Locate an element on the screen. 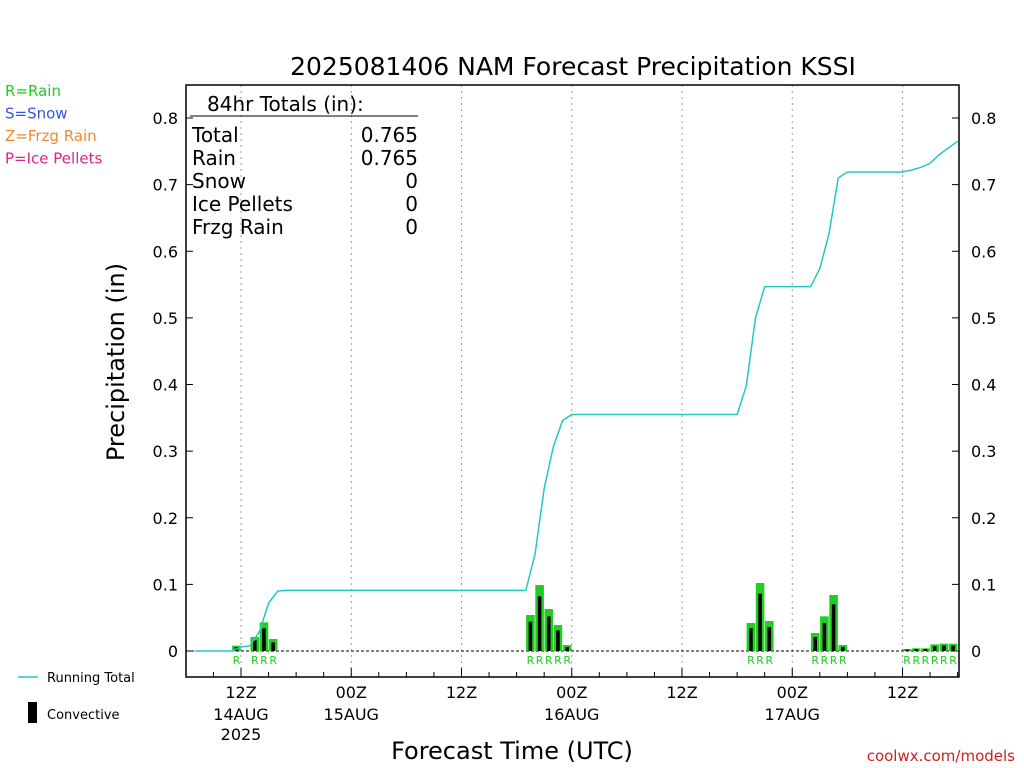 The width and height of the screenshot is (1024, 768). y-tick-label-right: 0.6 is located at coordinates (983, 251).